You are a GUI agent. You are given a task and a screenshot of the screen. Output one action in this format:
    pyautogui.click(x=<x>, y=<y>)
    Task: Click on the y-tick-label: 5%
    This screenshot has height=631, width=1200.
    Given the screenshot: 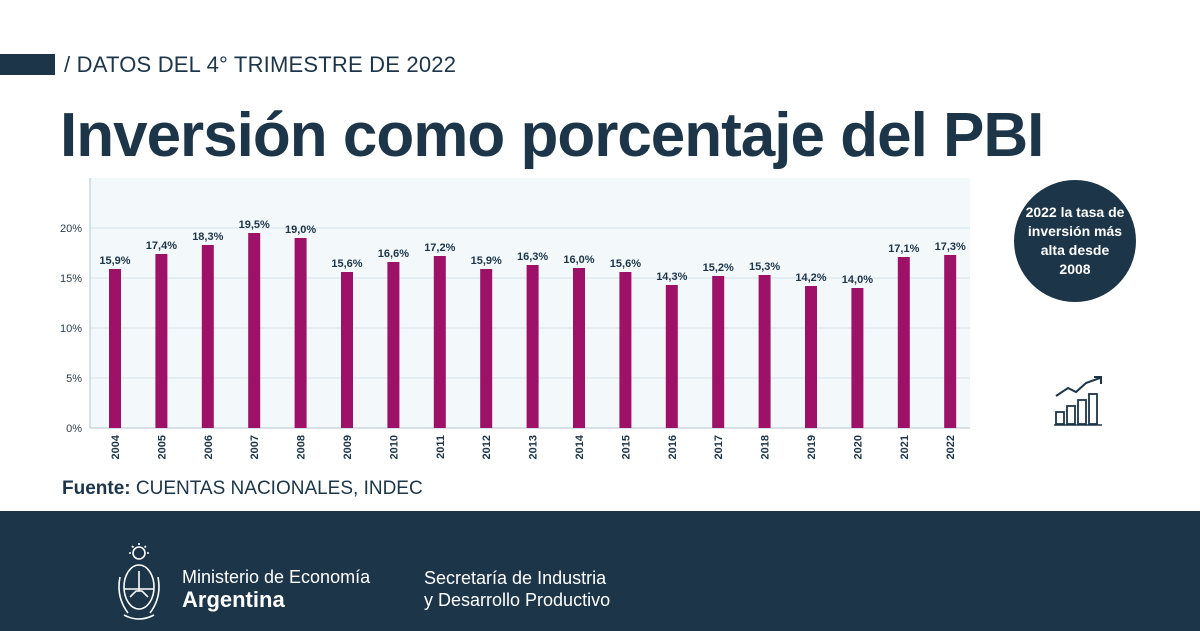 What is the action you would take?
    pyautogui.click(x=74, y=379)
    